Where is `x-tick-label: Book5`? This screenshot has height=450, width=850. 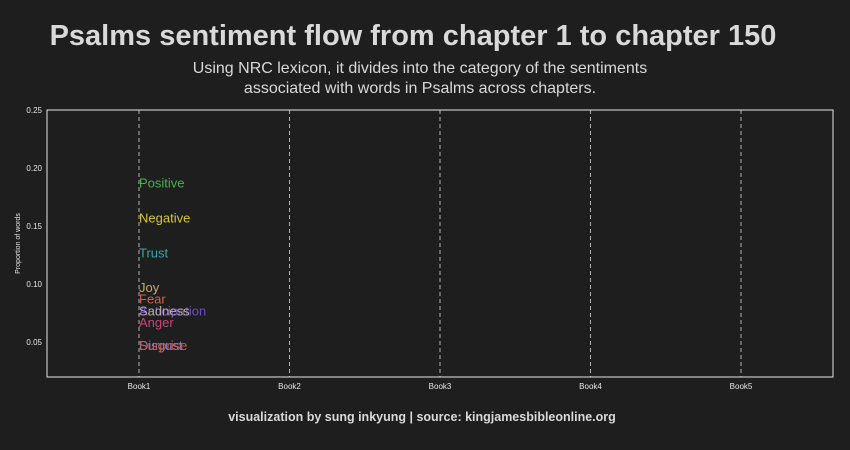
x-tick-label: Book5 is located at coordinates (741, 386).